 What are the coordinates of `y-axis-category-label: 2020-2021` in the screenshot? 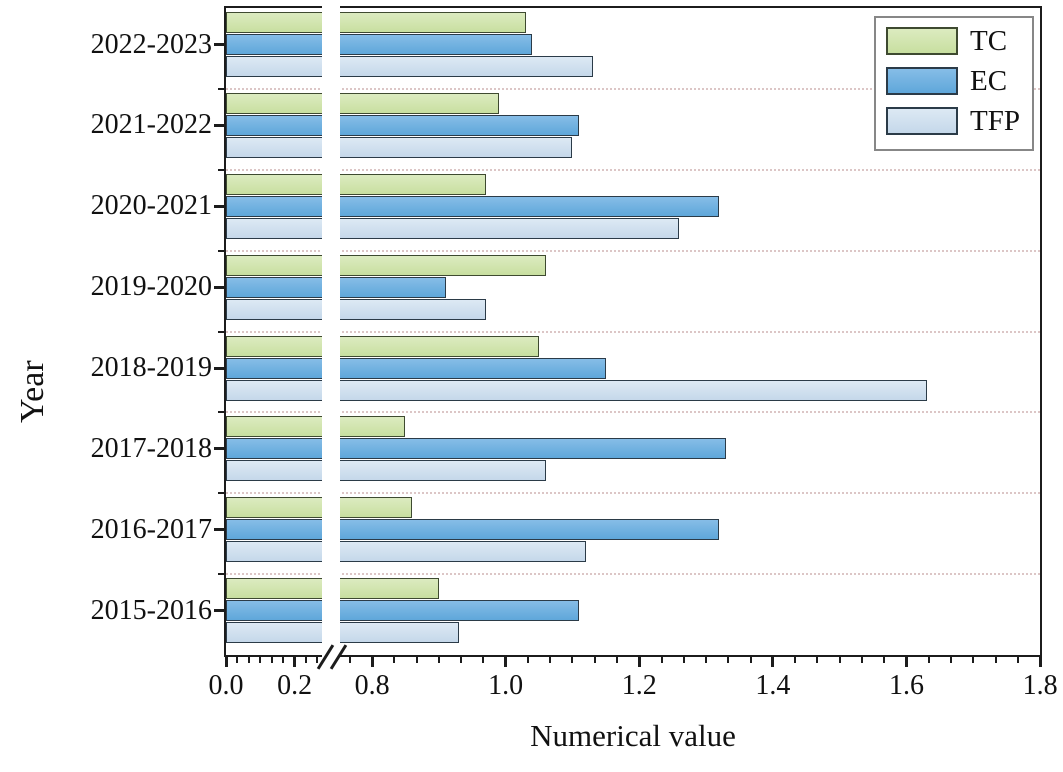 It's located at (151, 206).